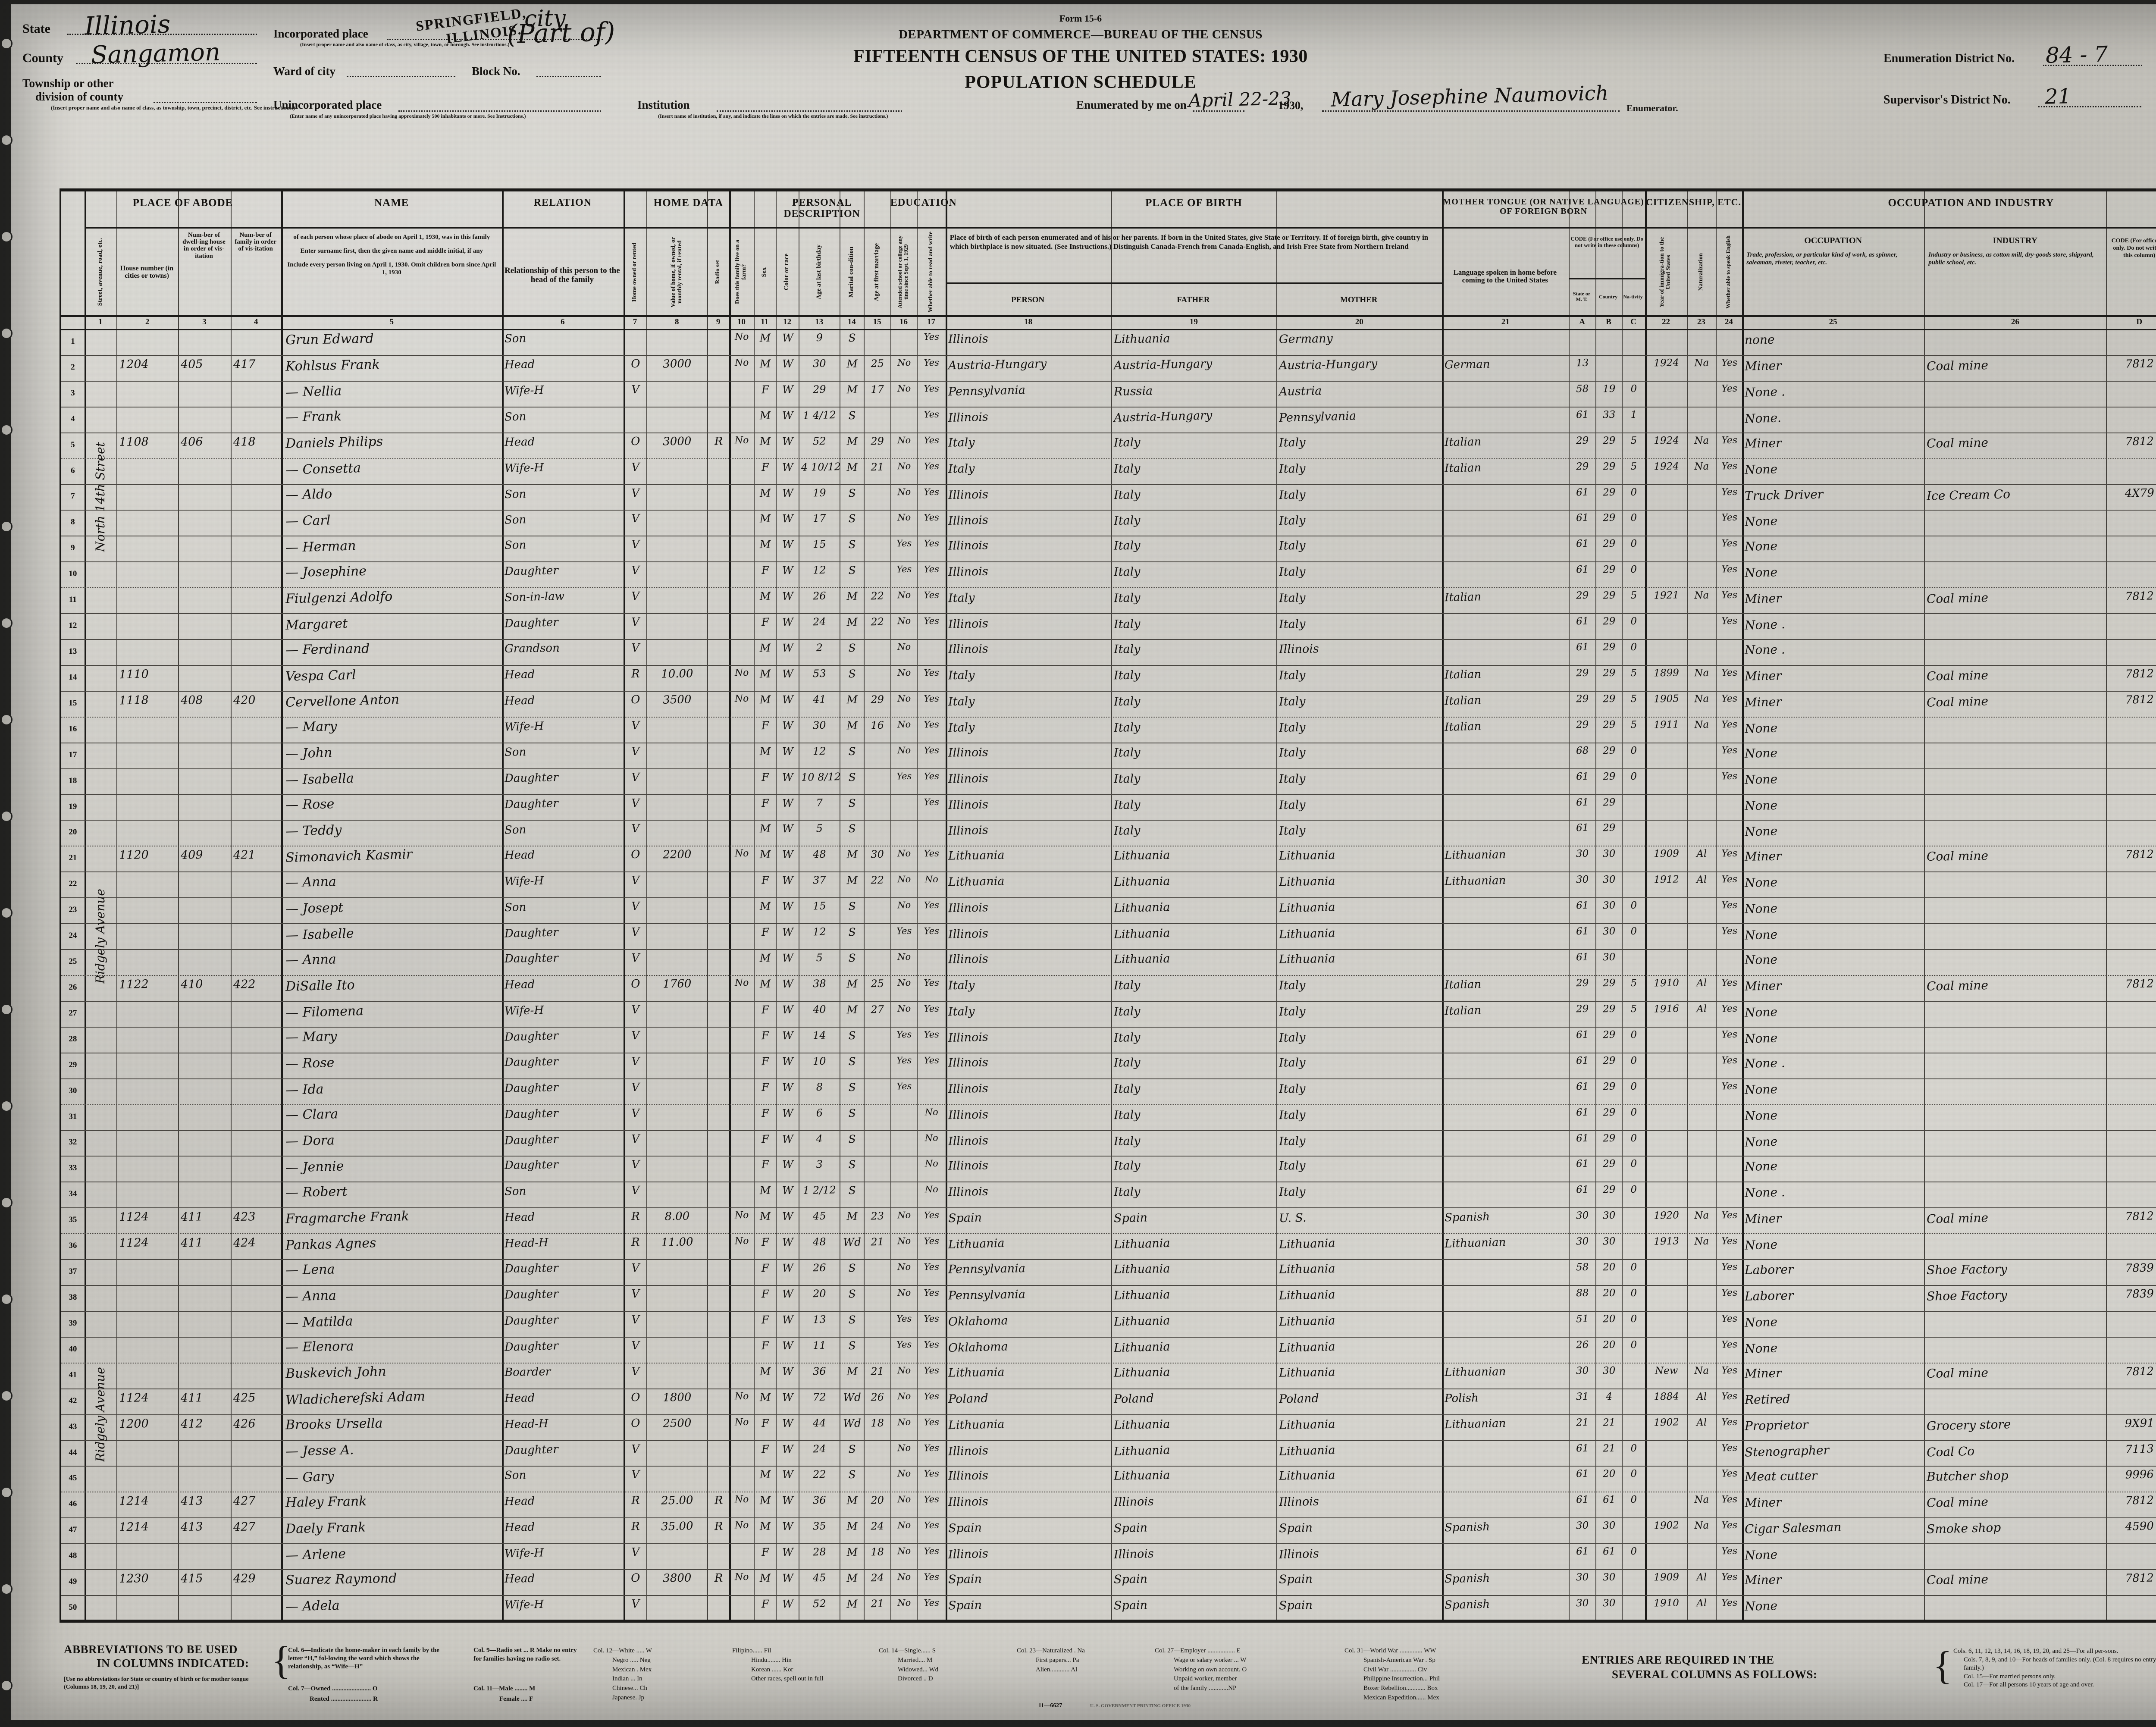 The image size is (2156, 1727). Describe the element at coordinates (1765, 392) in the screenshot. I see `cell-occ: None .` at that location.